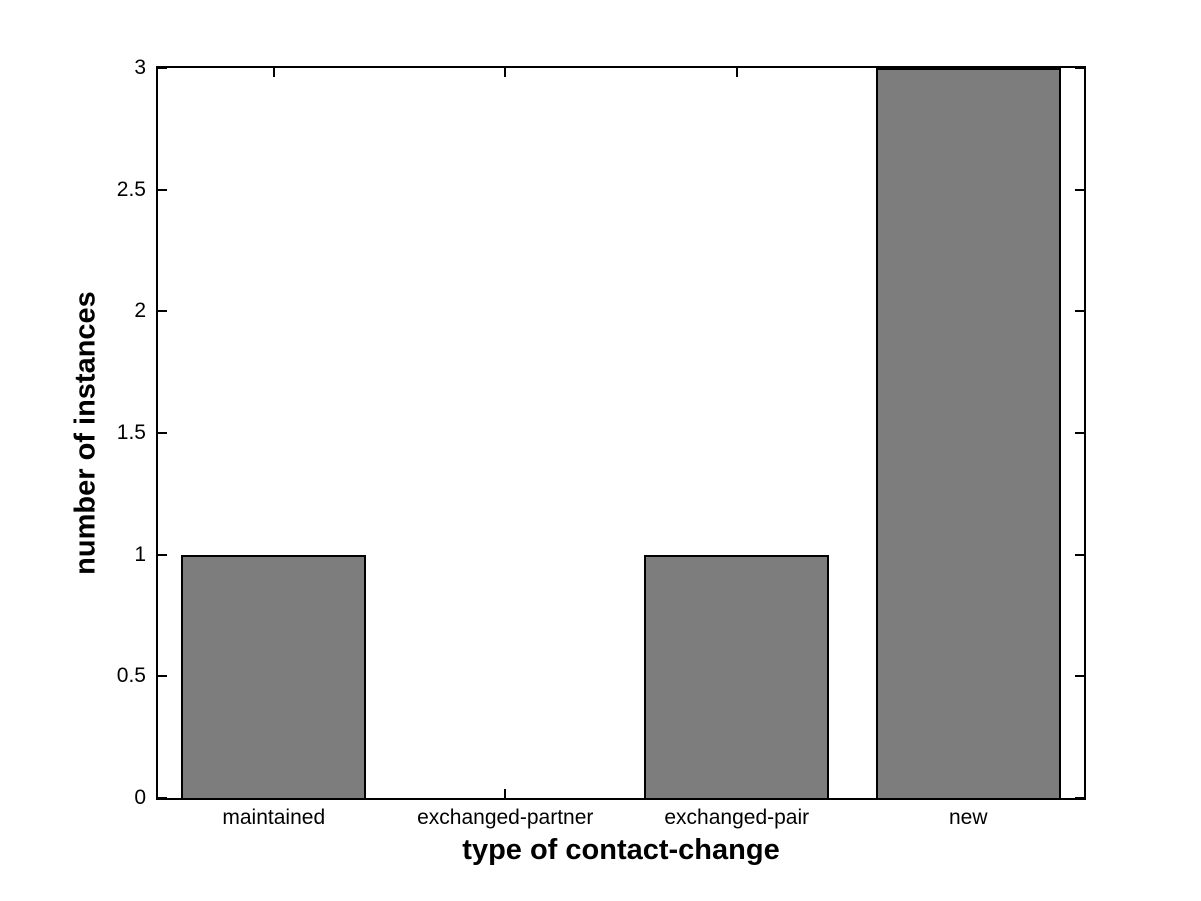  I want to click on y-tick-label: 0, so click(140, 797).